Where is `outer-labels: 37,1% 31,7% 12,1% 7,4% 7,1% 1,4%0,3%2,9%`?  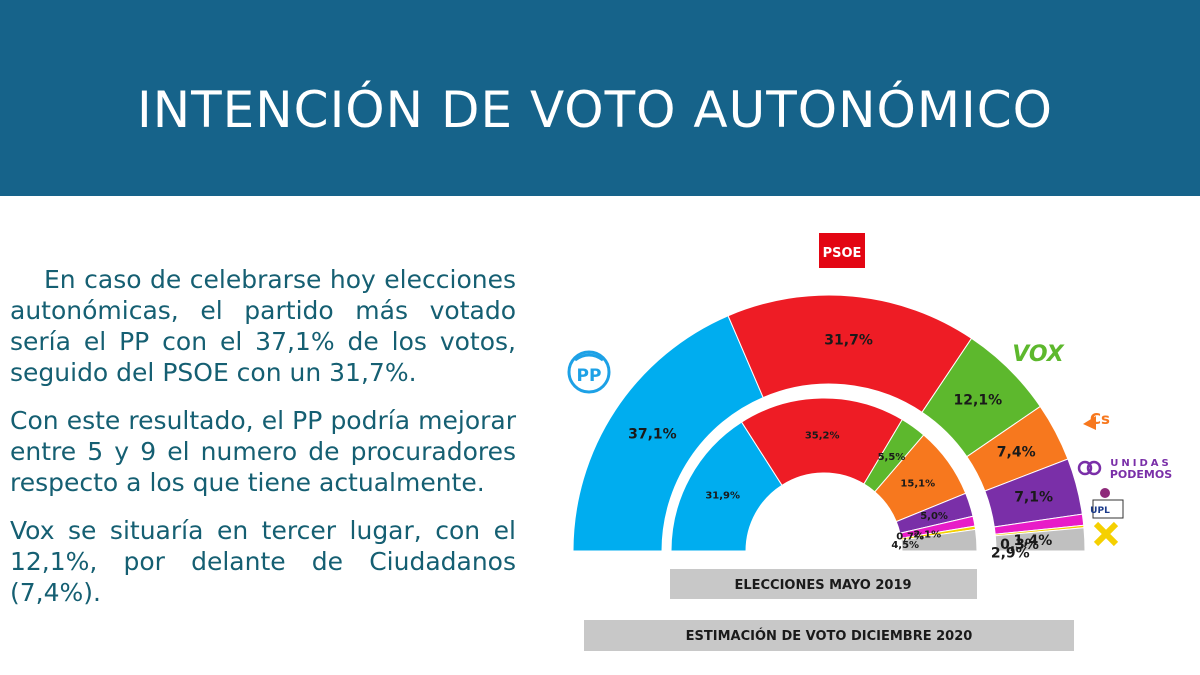
outer-labels: 37,1% 31,7% 12,1% 7,4% 7,1% 1,4%0,3%2,9% is located at coordinates (840, 446).